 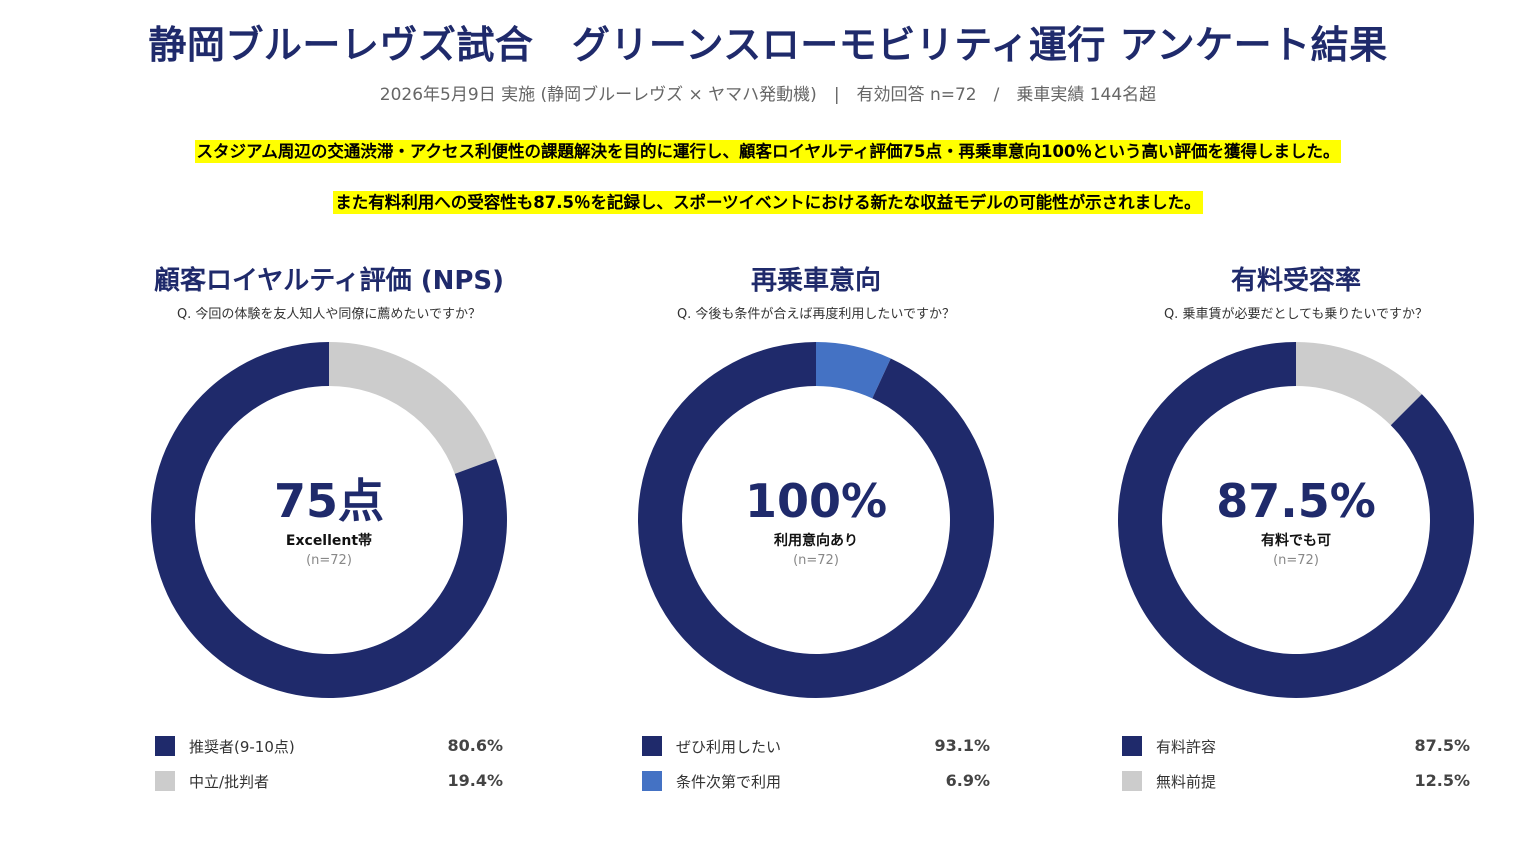 I want to click on legend-label: ぜひ利用したい, so click(x=729, y=747).